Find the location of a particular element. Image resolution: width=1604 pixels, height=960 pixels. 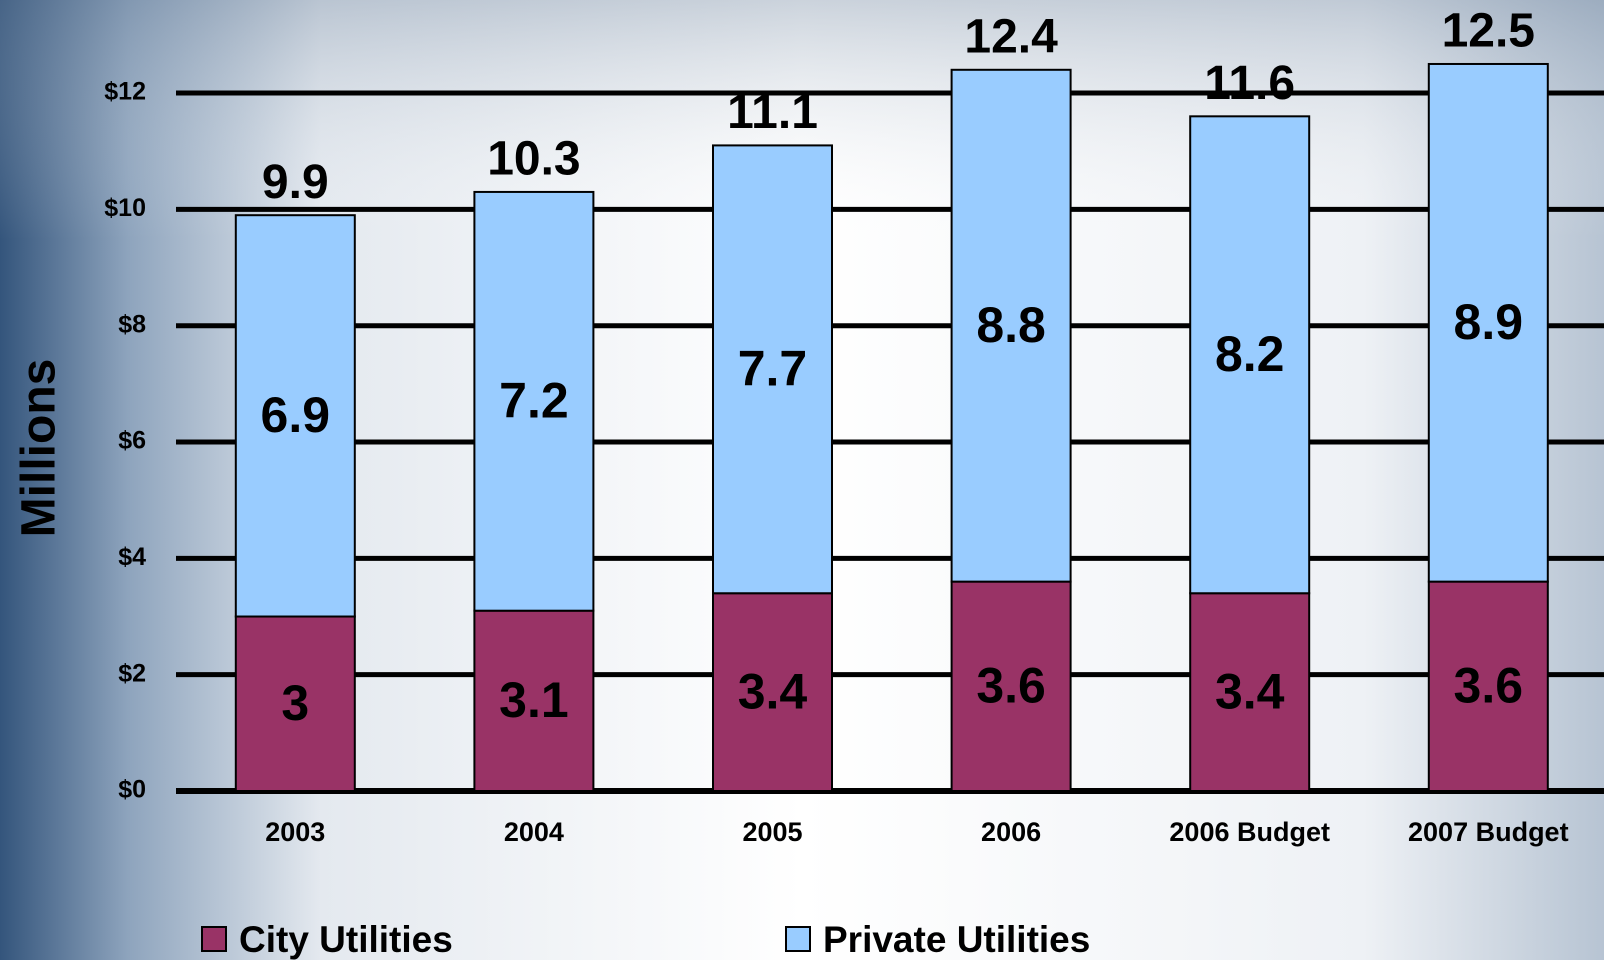

y-tick-label: $12 is located at coordinates (125, 92).